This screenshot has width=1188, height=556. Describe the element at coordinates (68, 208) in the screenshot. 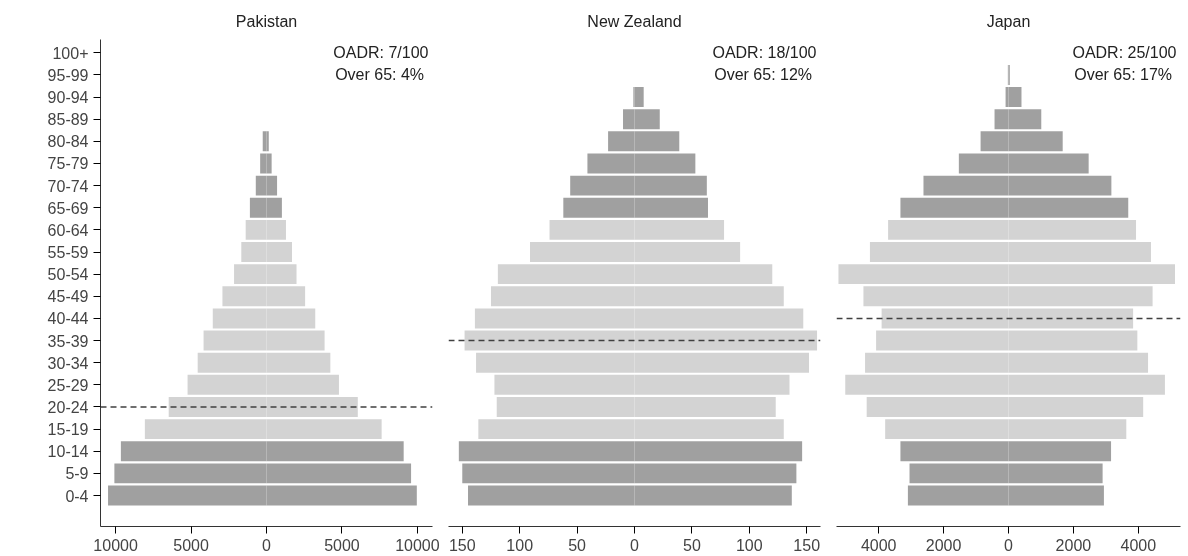

I see `y-tick-label: 65-69` at that location.